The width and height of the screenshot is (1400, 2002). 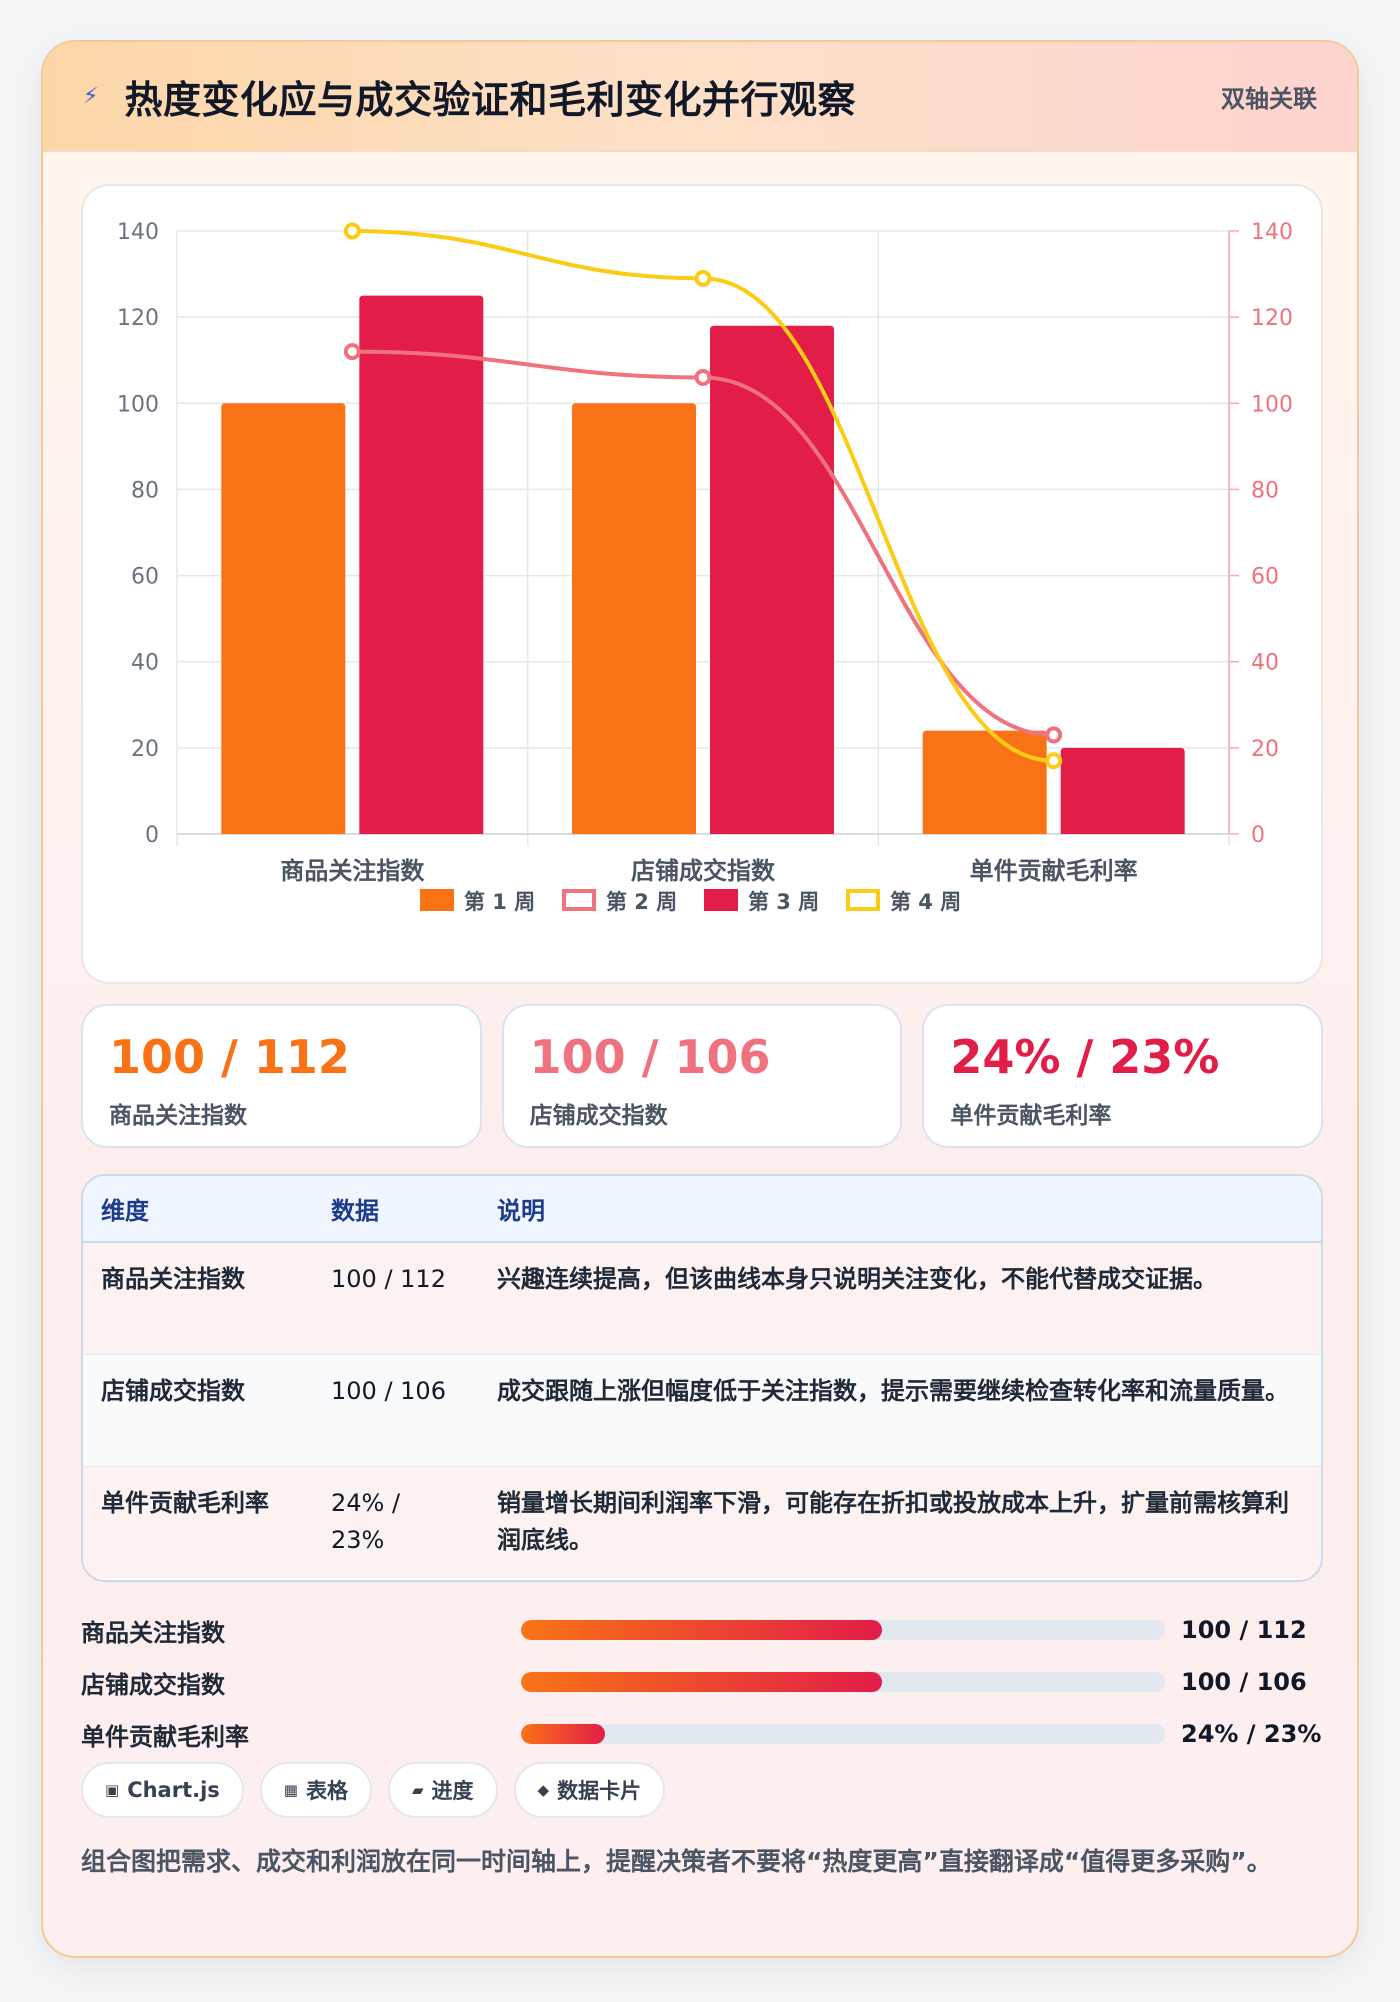 What do you see at coordinates (373, 1790) in the screenshot?
I see `feature-chips: ▣ Chart.js ▦ 表格 ▰ 进度 ◆ 数据卡片` at bounding box center [373, 1790].